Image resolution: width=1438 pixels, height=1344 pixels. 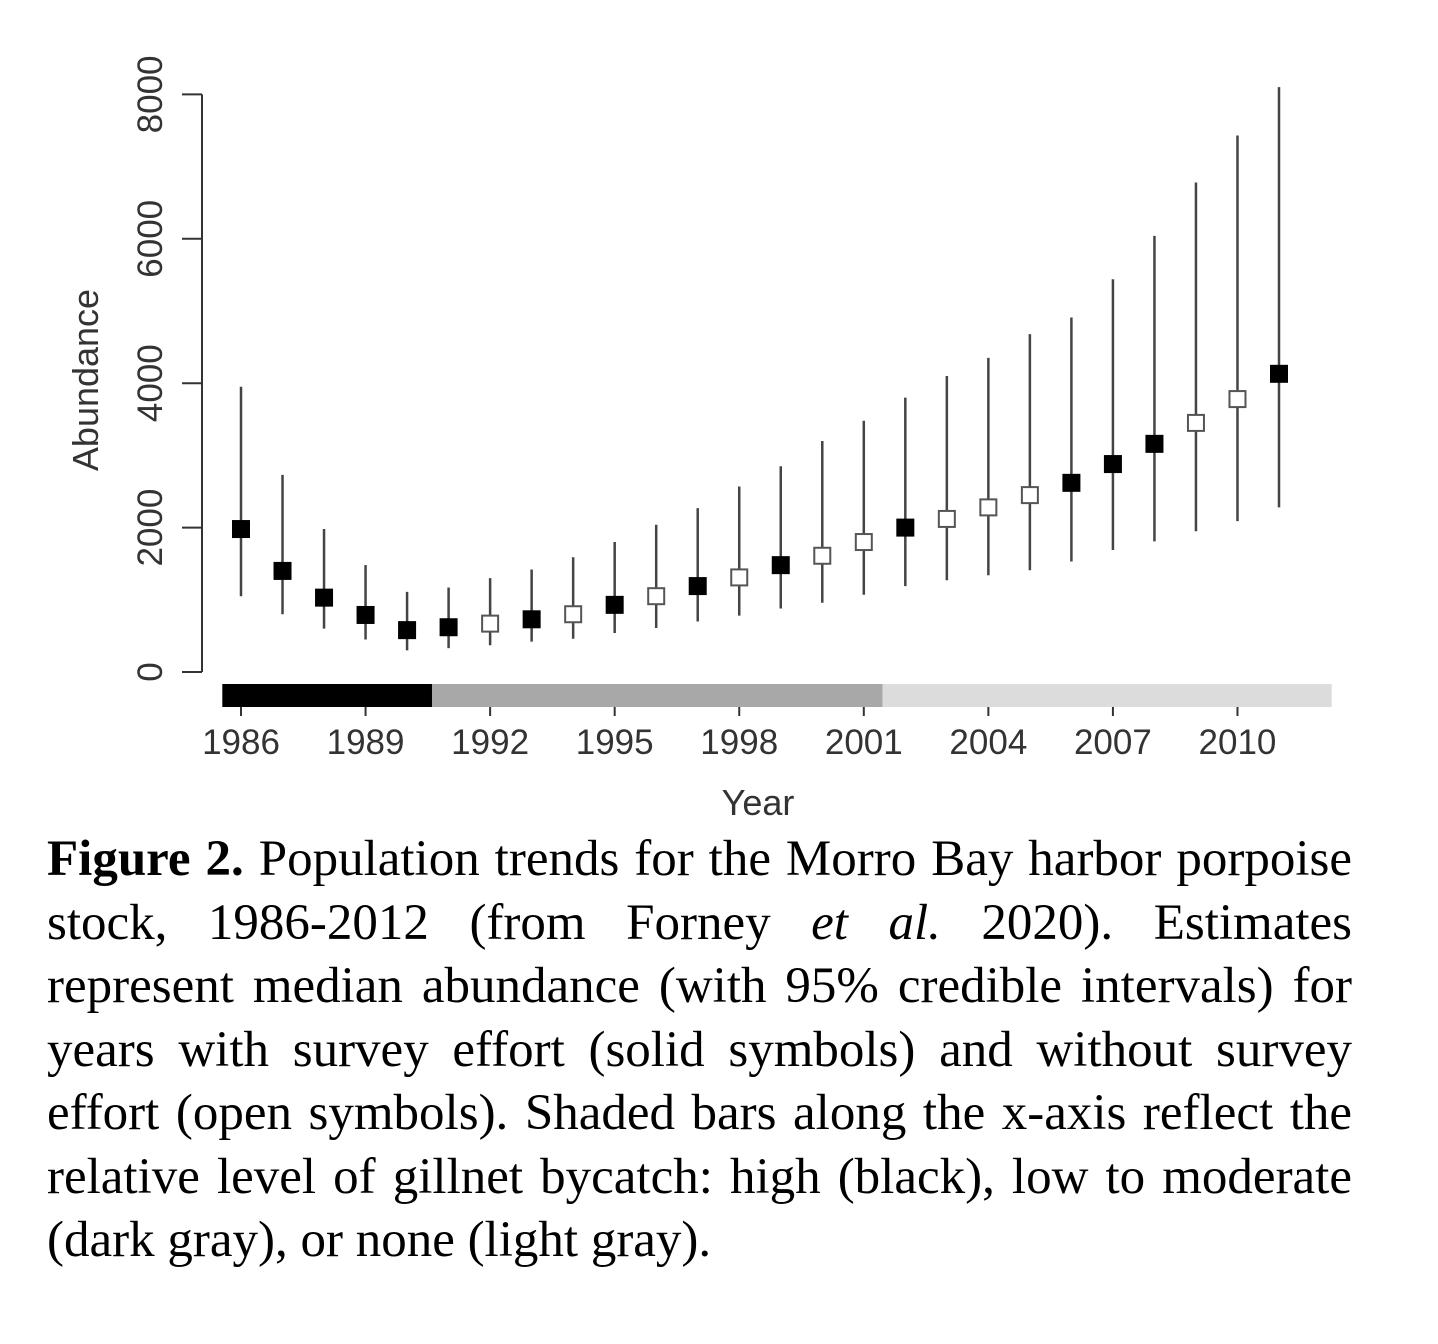 I want to click on x-tick-label: 2007, so click(x=1113, y=742).